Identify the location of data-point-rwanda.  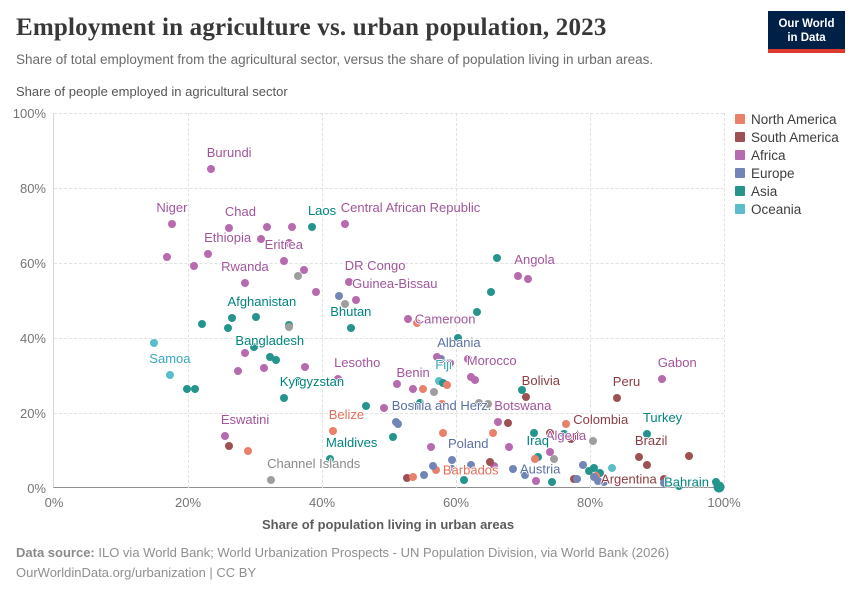
(244, 282).